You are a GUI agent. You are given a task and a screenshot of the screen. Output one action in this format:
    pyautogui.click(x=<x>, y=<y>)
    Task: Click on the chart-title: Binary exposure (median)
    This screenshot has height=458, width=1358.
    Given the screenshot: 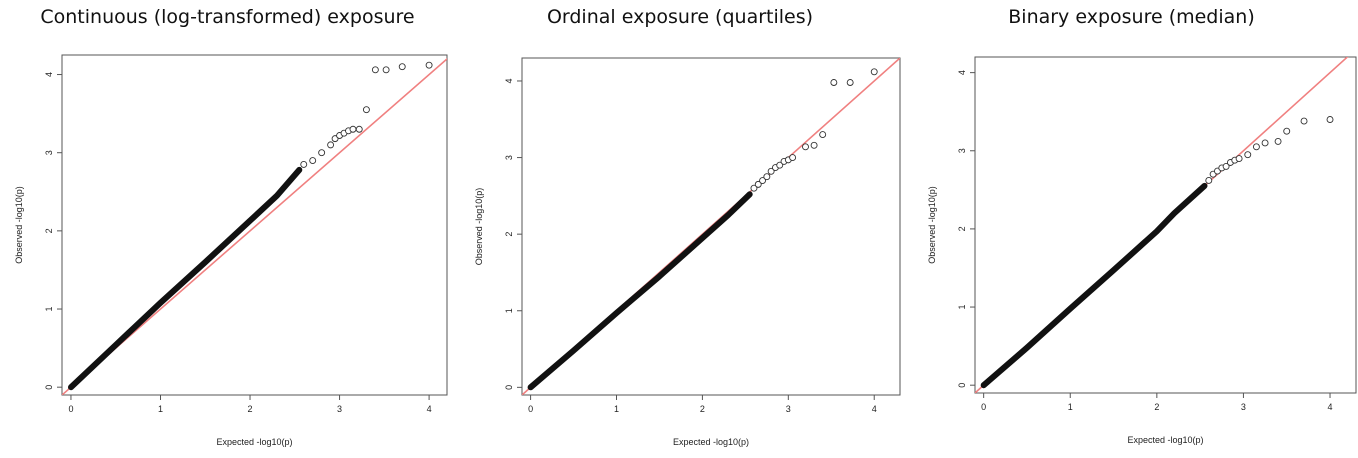 What is the action you would take?
    pyautogui.click(x=1131, y=17)
    